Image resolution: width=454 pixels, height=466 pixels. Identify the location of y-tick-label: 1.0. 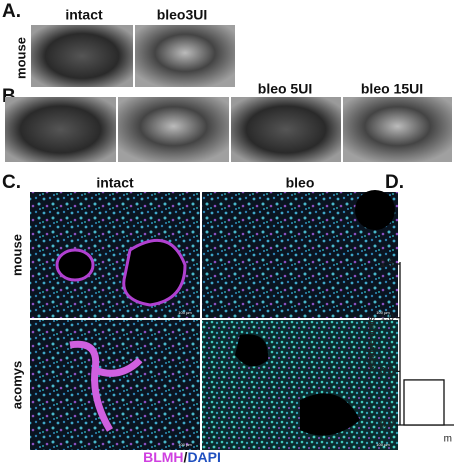
(387, 317).